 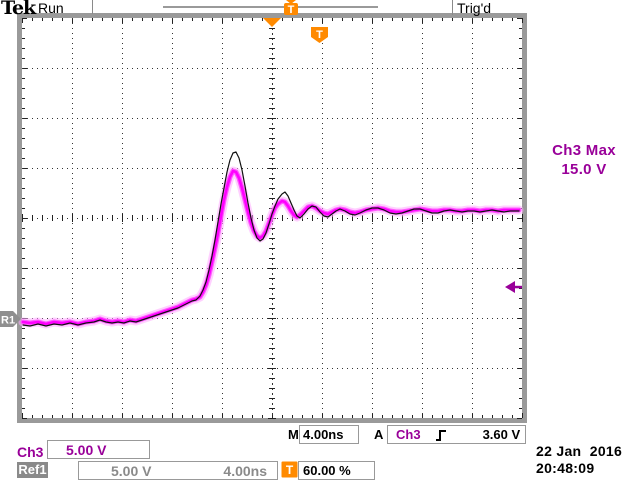 I want to click on trigger-status: Trig'd, so click(x=474, y=8).